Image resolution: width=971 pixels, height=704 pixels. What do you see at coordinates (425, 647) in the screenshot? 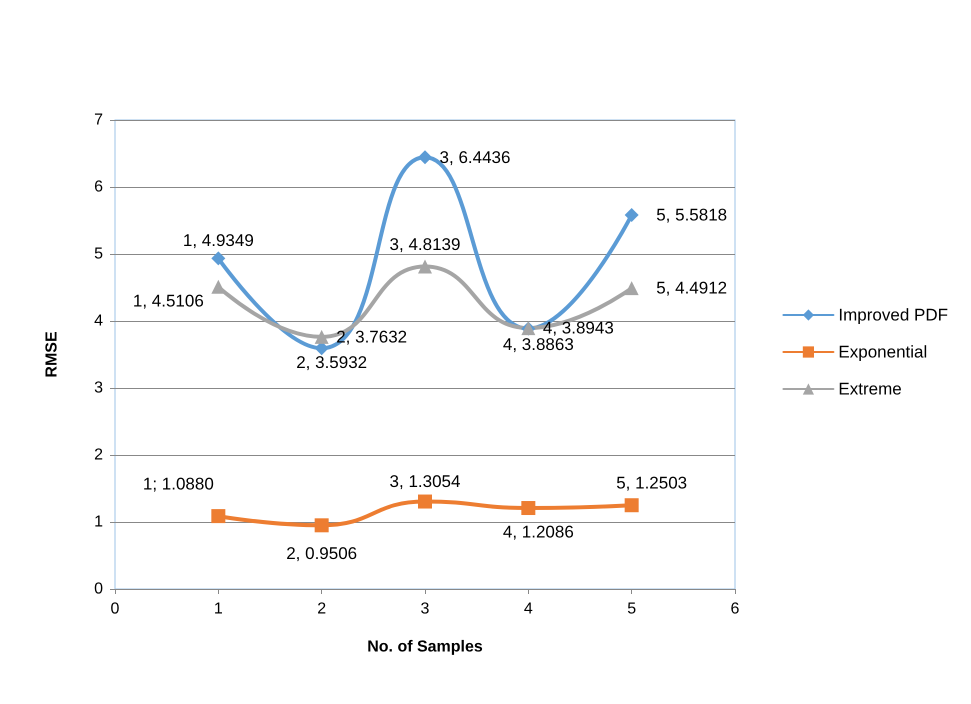
I see `x-axis-title: No. of Samples` at bounding box center [425, 647].